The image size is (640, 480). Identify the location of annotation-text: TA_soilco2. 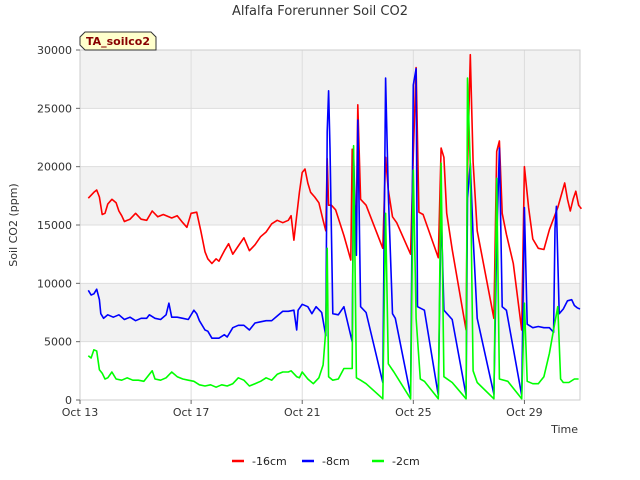
(118, 41).